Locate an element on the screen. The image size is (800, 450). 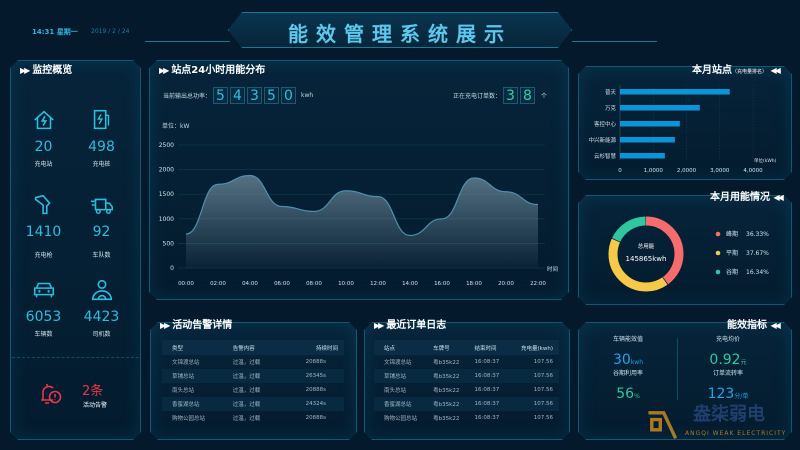
x-tick-label: 20:00 is located at coordinates (506, 284).